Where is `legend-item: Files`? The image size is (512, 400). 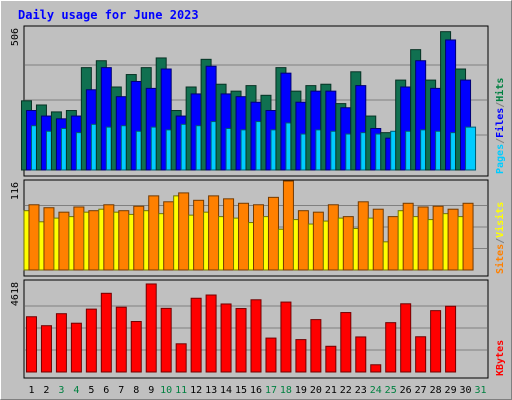 legend-item: Files is located at coordinates (500, 123).